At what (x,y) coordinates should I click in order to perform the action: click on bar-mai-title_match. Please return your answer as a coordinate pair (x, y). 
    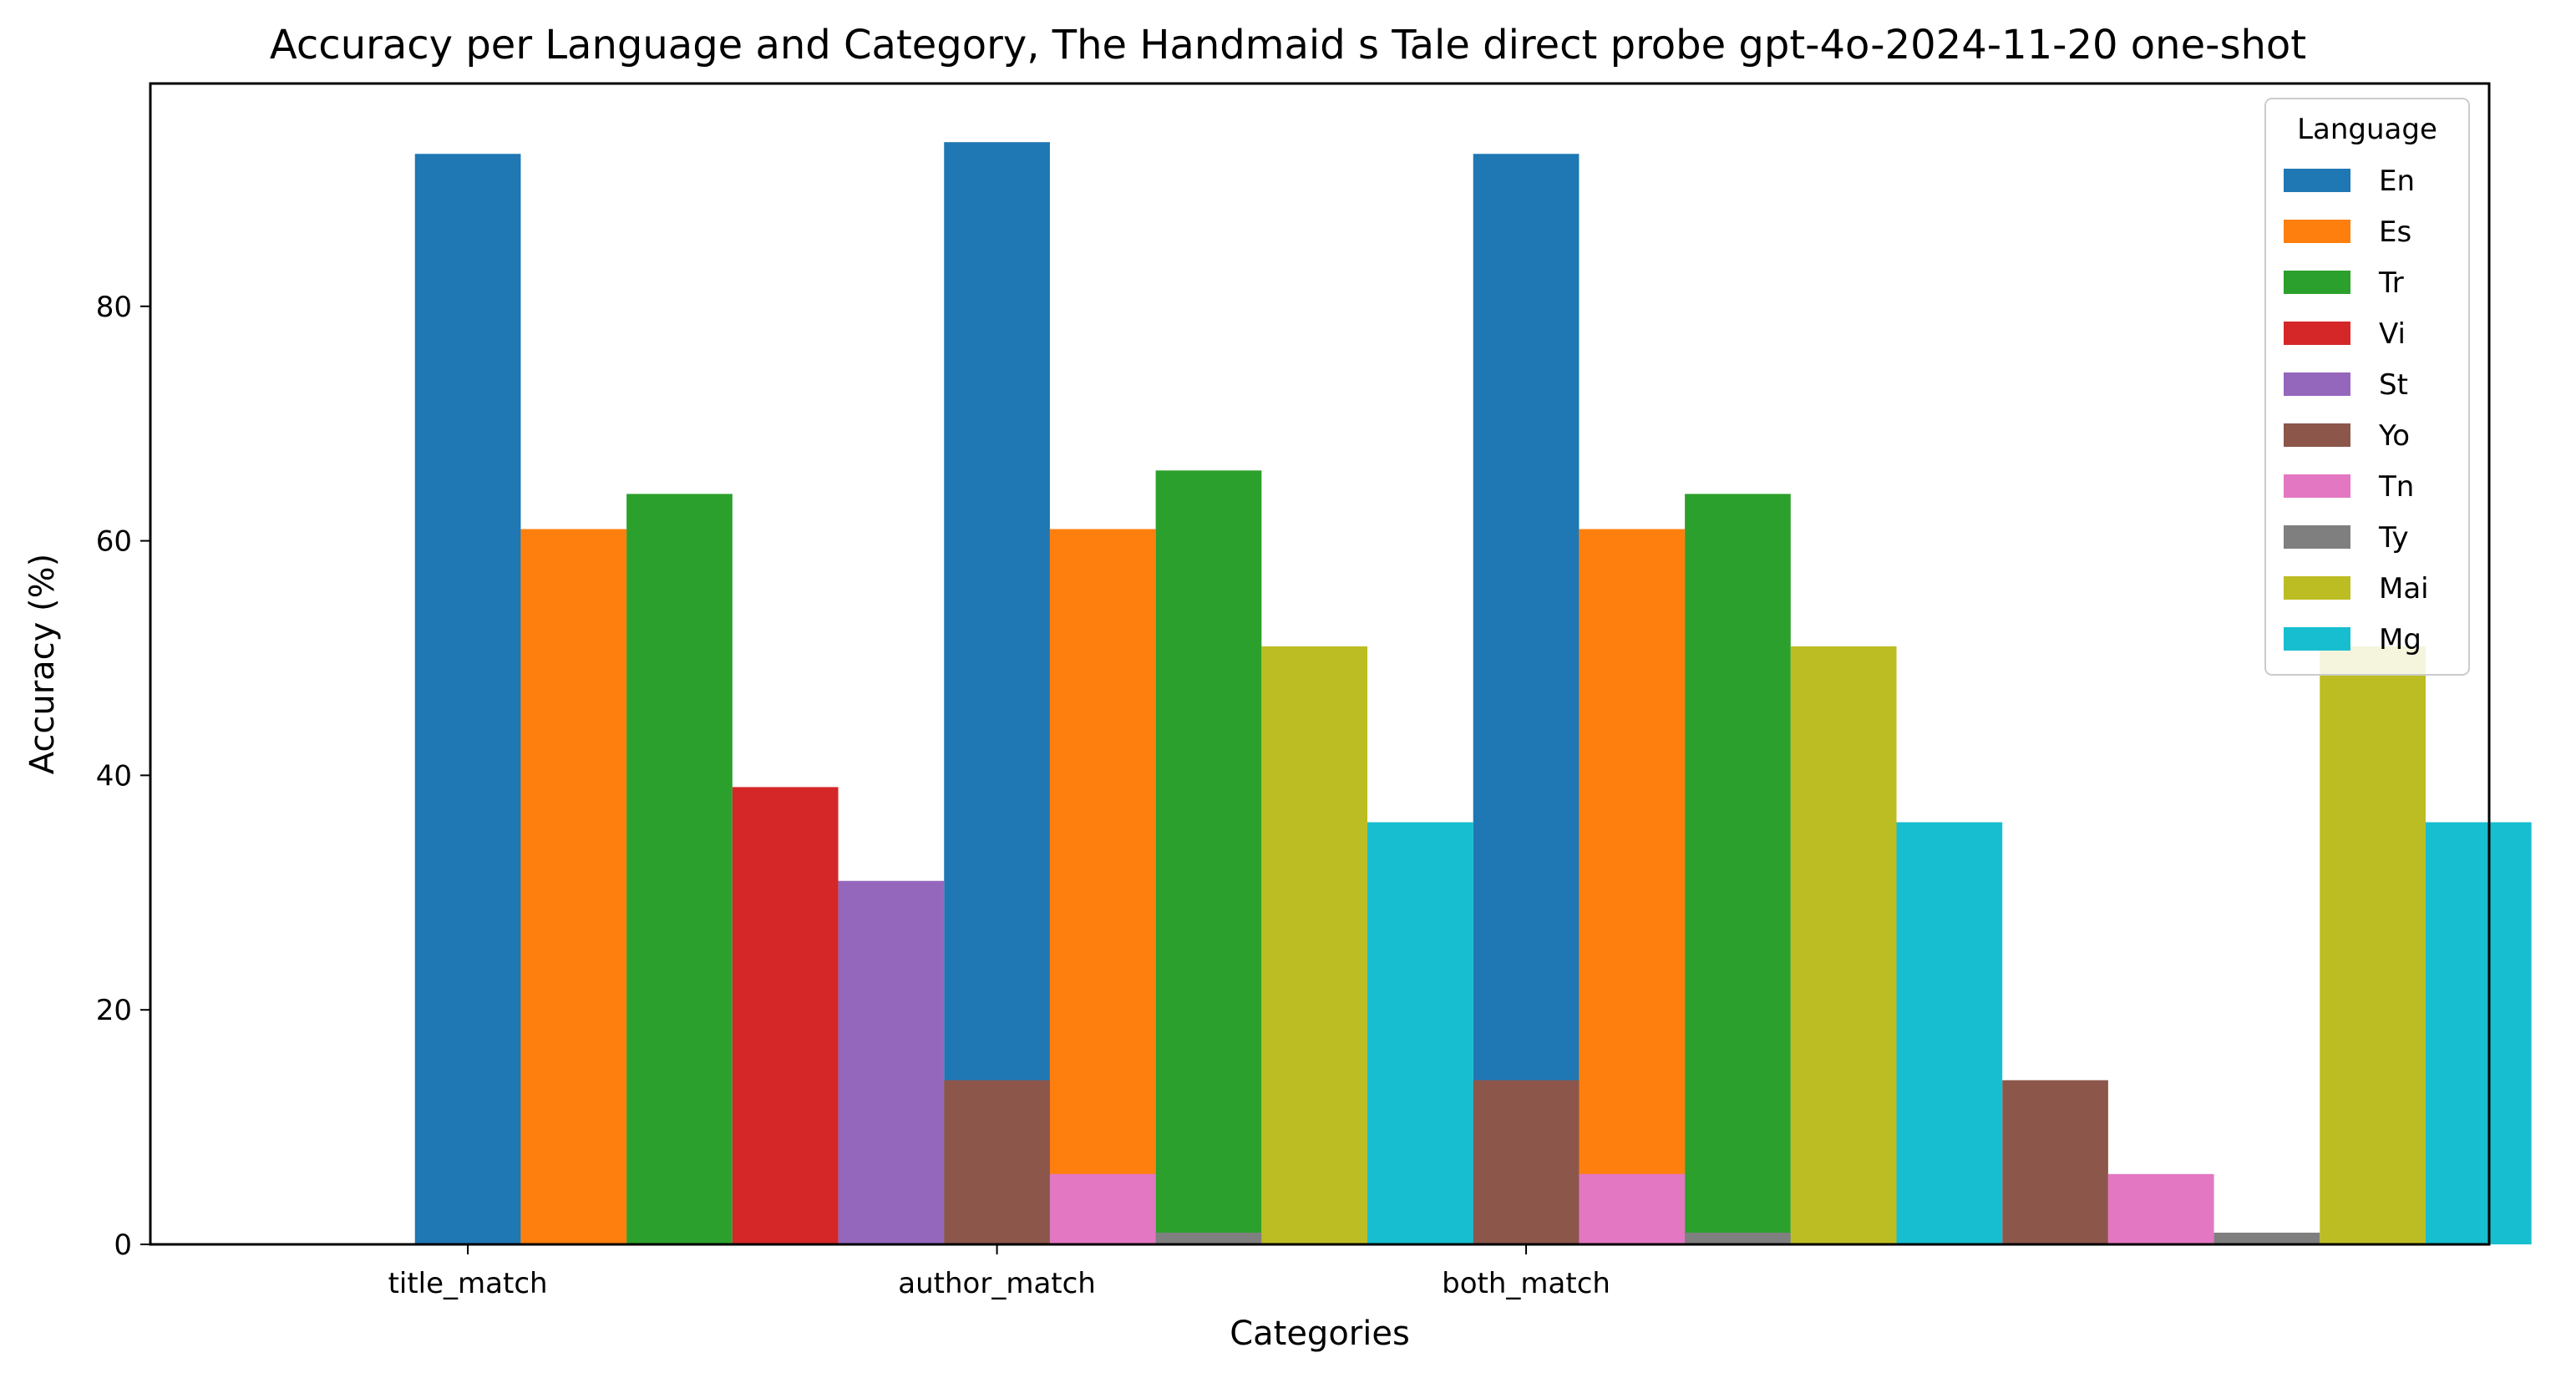
    Looking at the image, I should click on (1314, 945).